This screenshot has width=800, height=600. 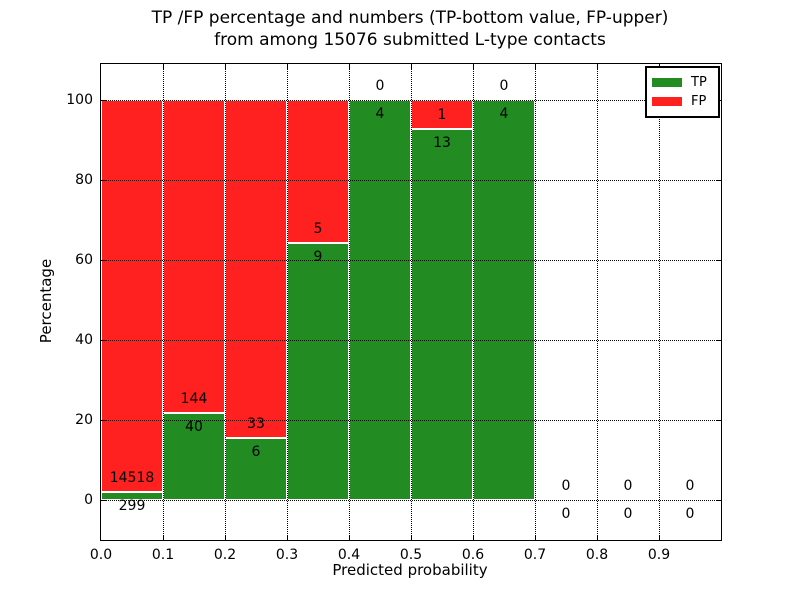 I want to click on tp-count-label: 299, so click(x=132, y=505).